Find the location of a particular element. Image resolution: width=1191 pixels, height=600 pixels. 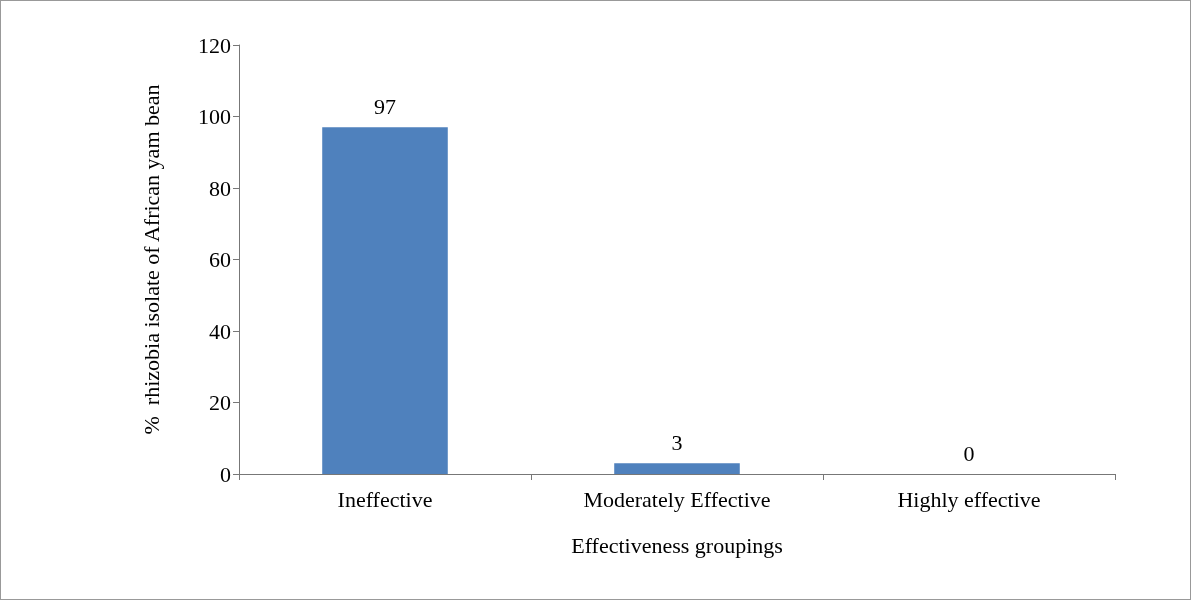

x-axis-title: Effectiveness groupings is located at coordinates (677, 545).